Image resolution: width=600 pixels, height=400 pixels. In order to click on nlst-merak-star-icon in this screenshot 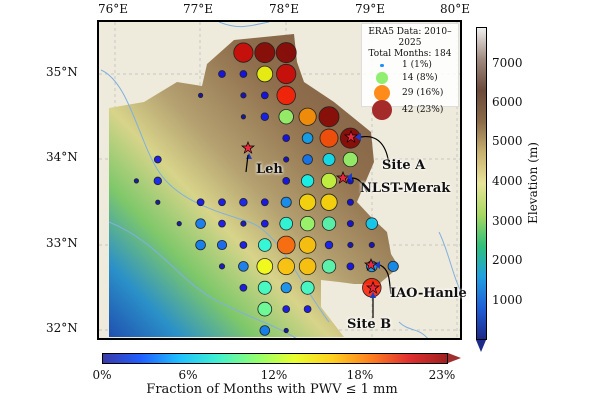, I will do `click(343, 177)`.